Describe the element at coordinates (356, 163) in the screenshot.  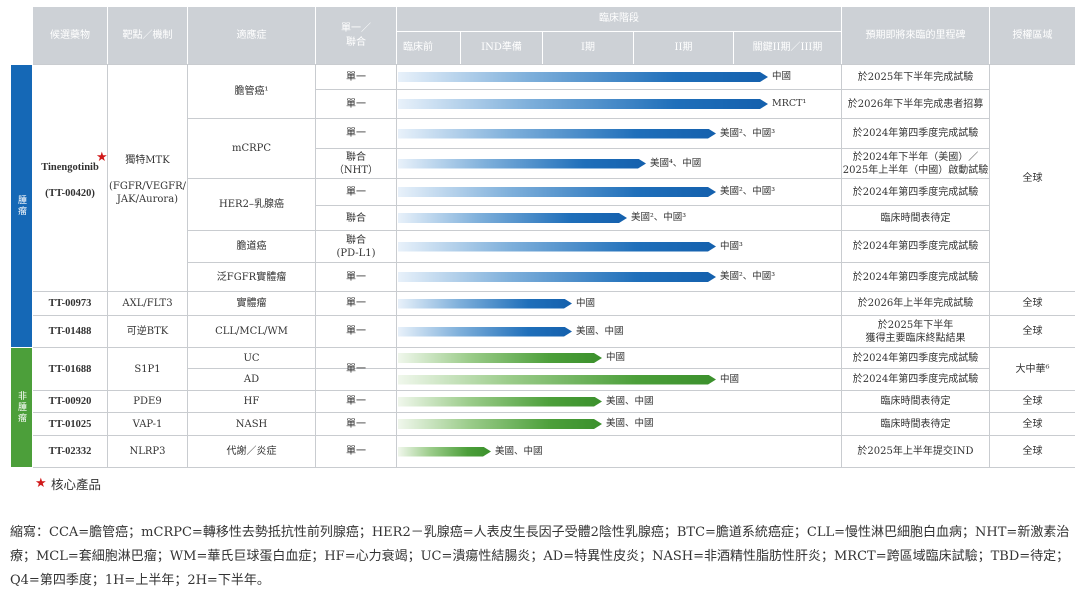
I see `treatment-mode: 聯合 （NHT）` at that location.